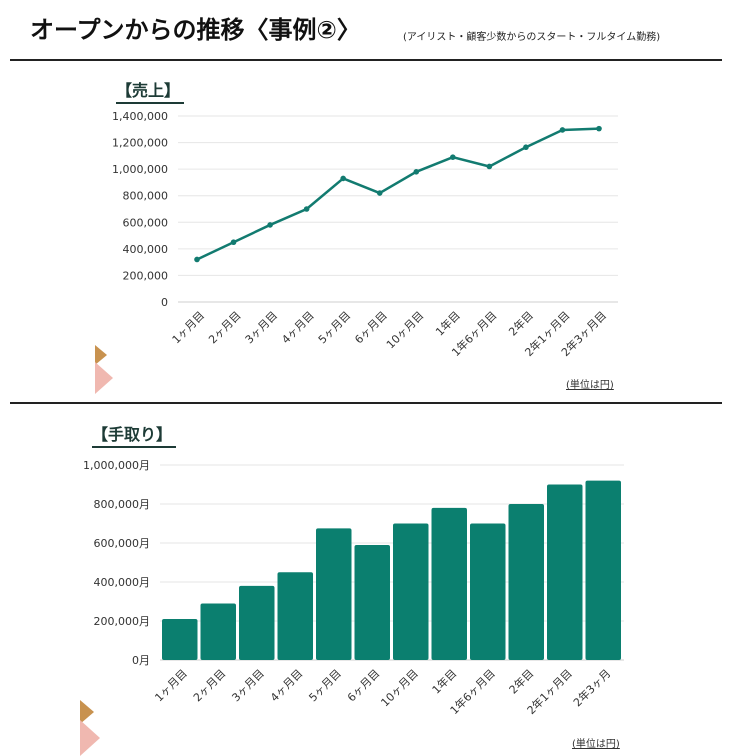 The image size is (732, 756). What do you see at coordinates (140, 116) in the screenshot?
I see `y-tick-label: 1,400,000` at bounding box center [140, 116].